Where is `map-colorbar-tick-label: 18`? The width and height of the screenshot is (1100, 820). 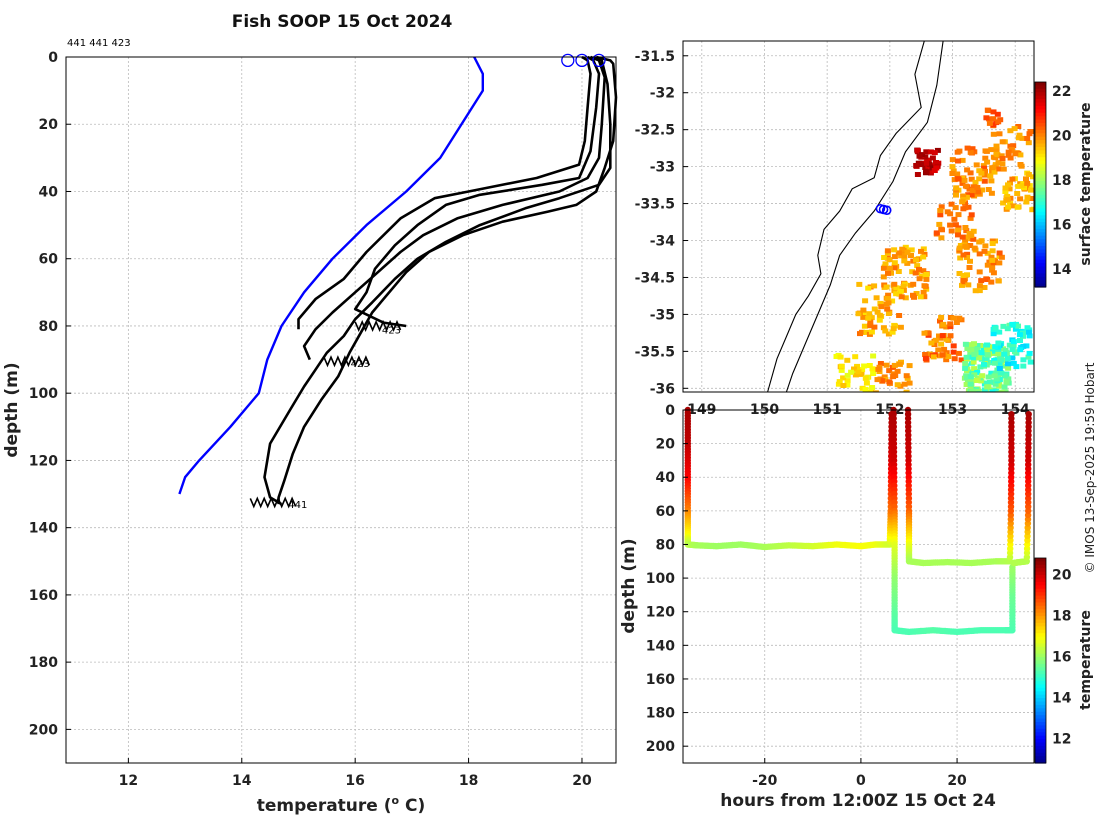
map-colorbar-tick-label: 18 is located at coordinates (1061, 181).